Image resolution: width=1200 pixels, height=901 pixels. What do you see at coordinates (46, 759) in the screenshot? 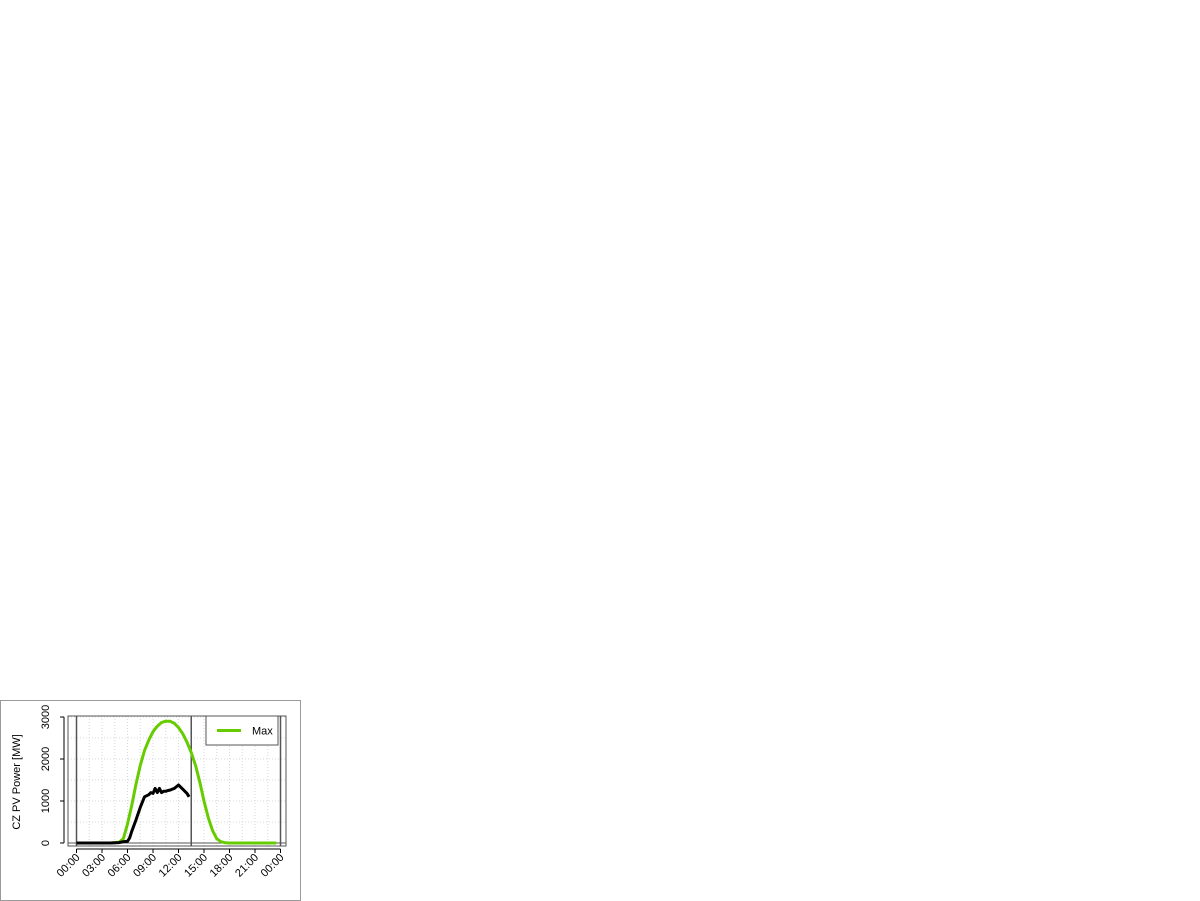
I see `y-tick-label: 2000` at bounding box center [46, 759].